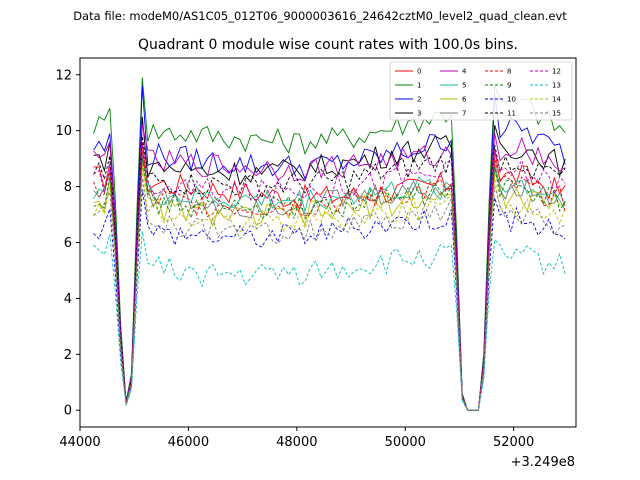 The height and width of the screenshot is (480, 640). I want to click on legend-label-3: 3, so click(419, 114).